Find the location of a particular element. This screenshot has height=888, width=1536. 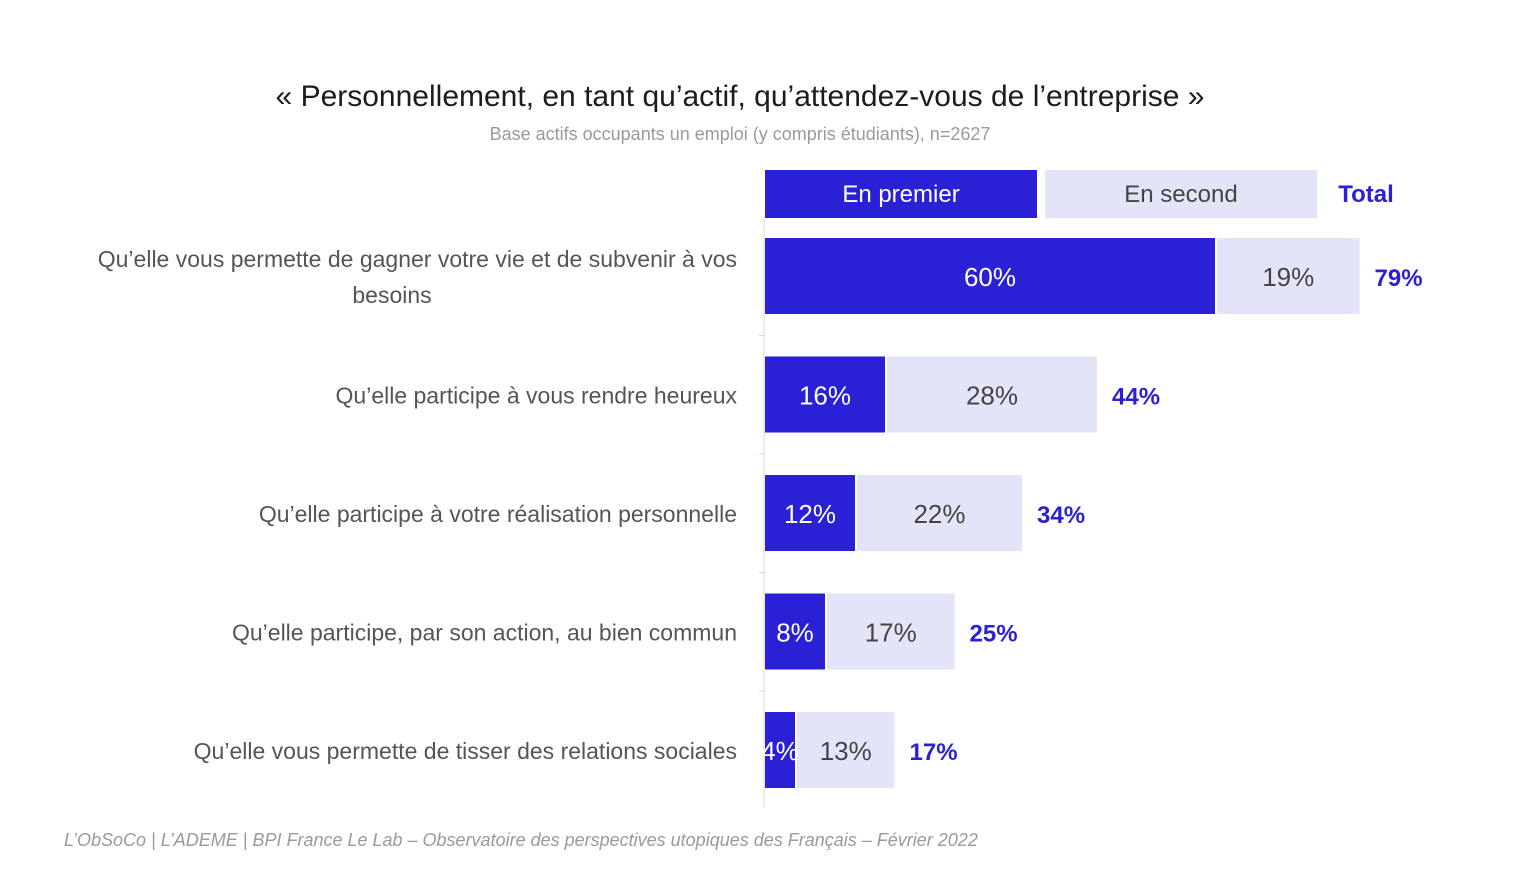

legend-swatch-second is located at coordinates (1181, 194).